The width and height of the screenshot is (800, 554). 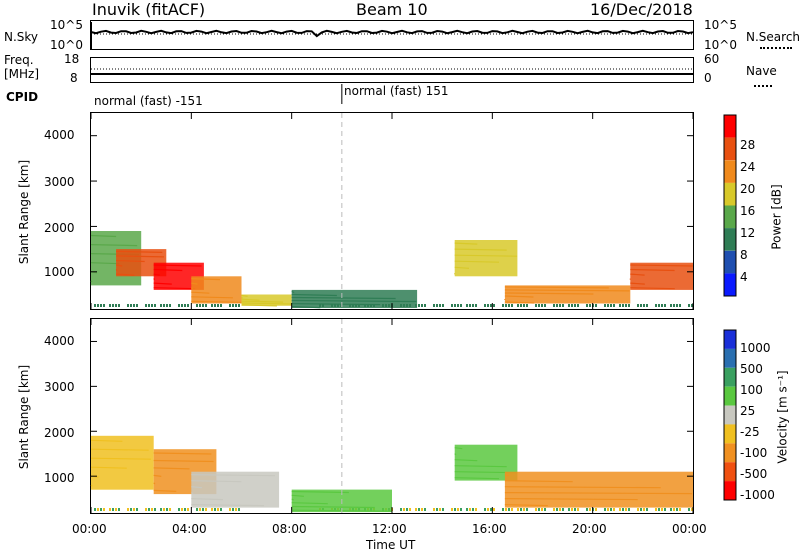 What do you see at coordinates (66, 25) in the screenshot?
I see `noise-left-tick-top: 10^5` at bounding box center [66, 25].